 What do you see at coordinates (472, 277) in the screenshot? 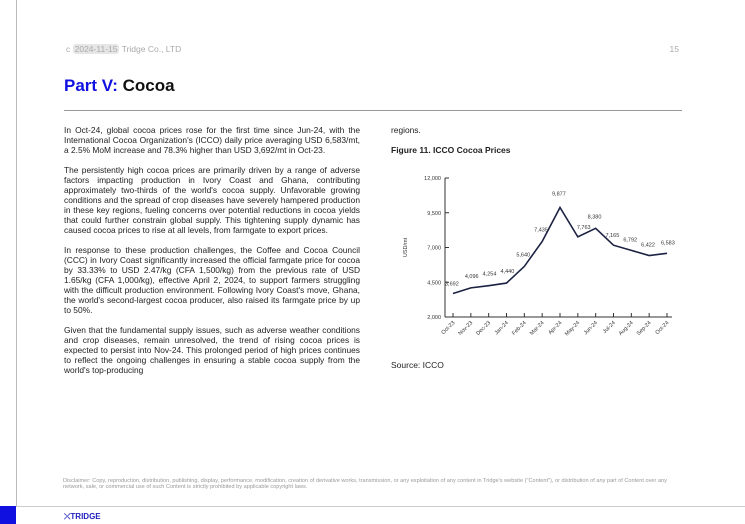
I see `data-label: 4,096` at bounding box center [472, 277].